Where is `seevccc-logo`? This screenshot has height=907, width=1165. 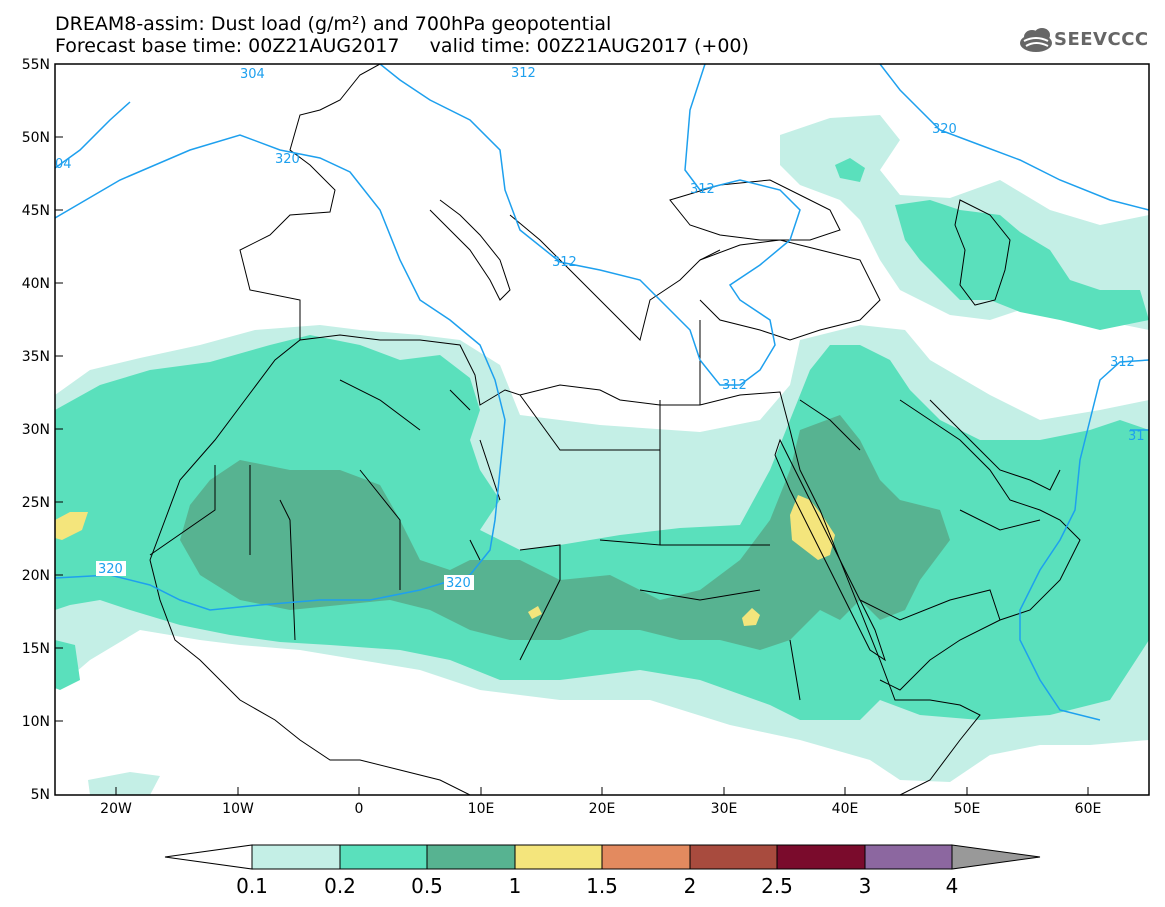 seevccc-logo is located at coordinates (1036, 40).